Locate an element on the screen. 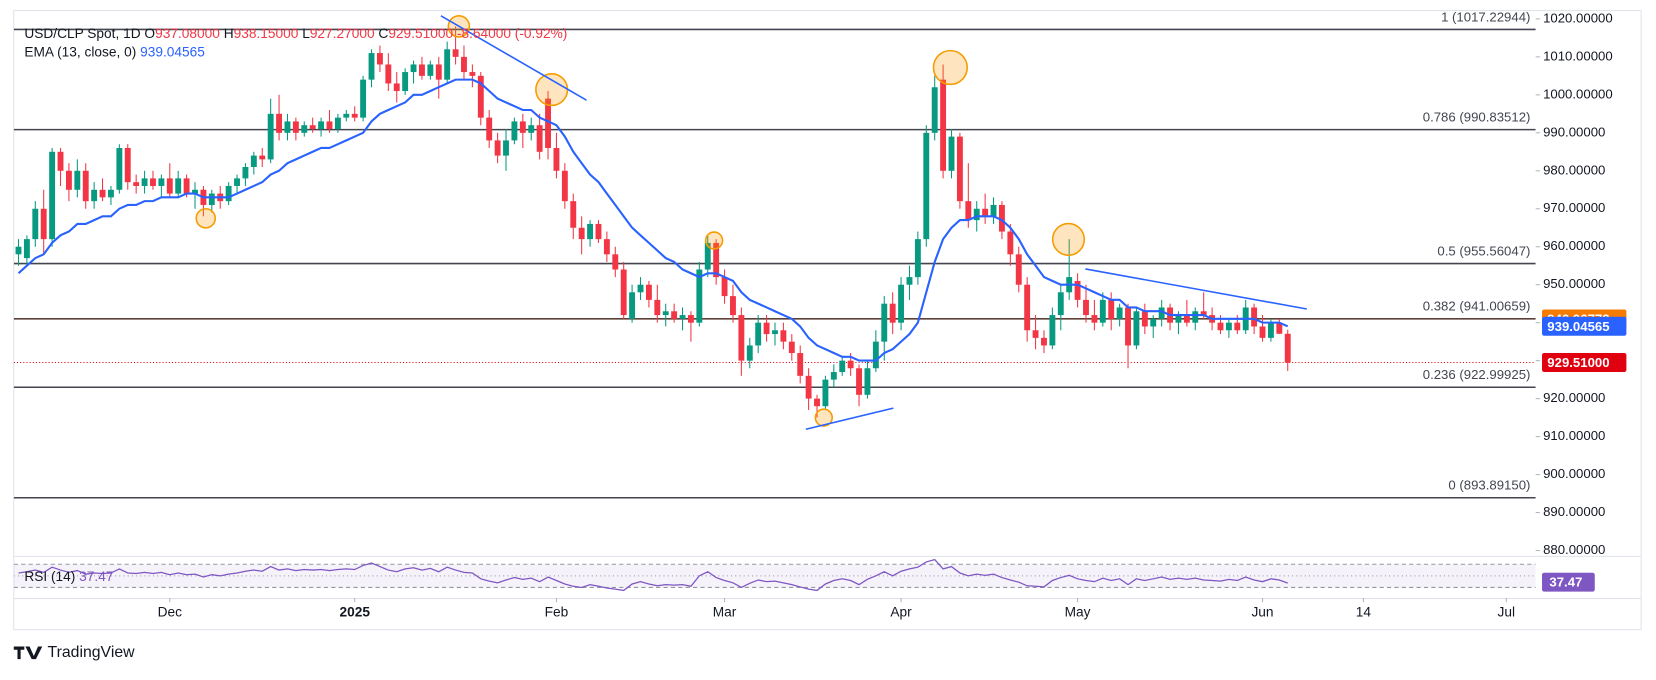  y-tick-label: 980.00000 is located at coordinates (1574, 169).